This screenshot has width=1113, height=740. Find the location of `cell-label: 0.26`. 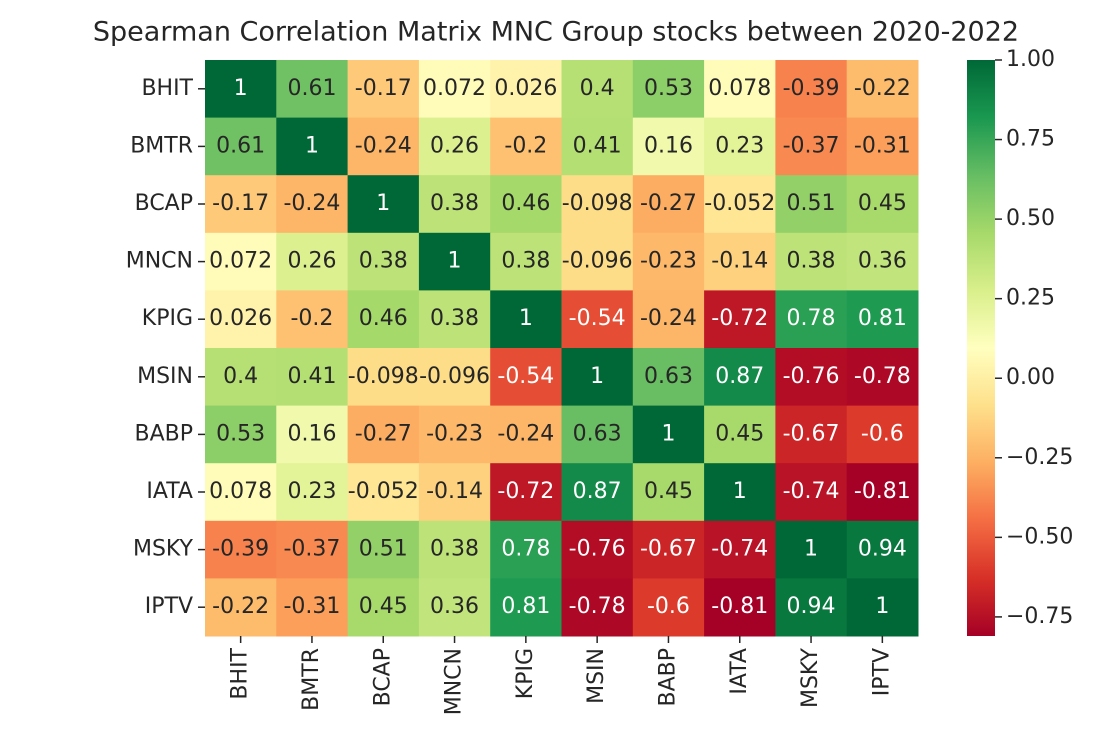

cell-label: 0.26 is located at coordinates (454, 145).